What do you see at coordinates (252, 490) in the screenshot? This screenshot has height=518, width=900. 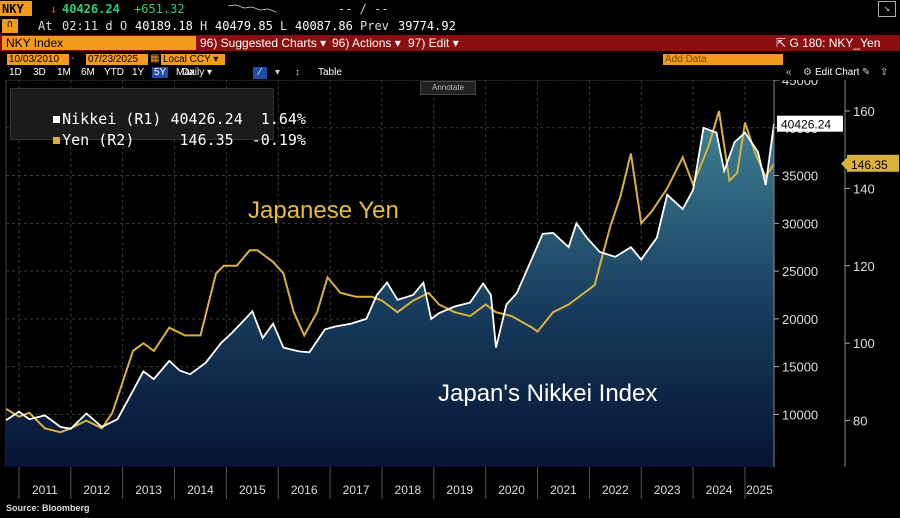 I see `x-tick-label-2015: 2015` at bounding box center [252, 490].